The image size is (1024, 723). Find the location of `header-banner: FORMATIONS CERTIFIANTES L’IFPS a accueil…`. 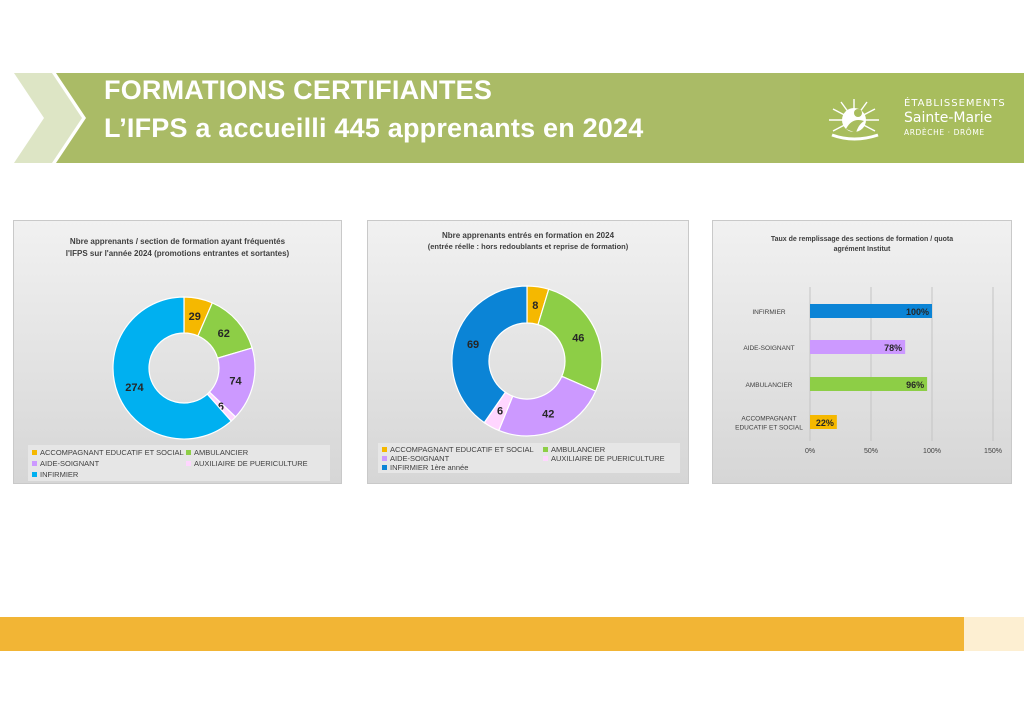

header-banner: FORMATIONS CERTIFIANTES L’IFPS a accueil… is located at coordinates (512, 118).